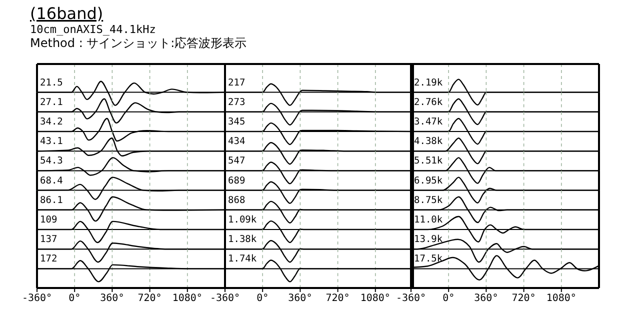  I want to click on chart-title: 109, so click(49, 220).